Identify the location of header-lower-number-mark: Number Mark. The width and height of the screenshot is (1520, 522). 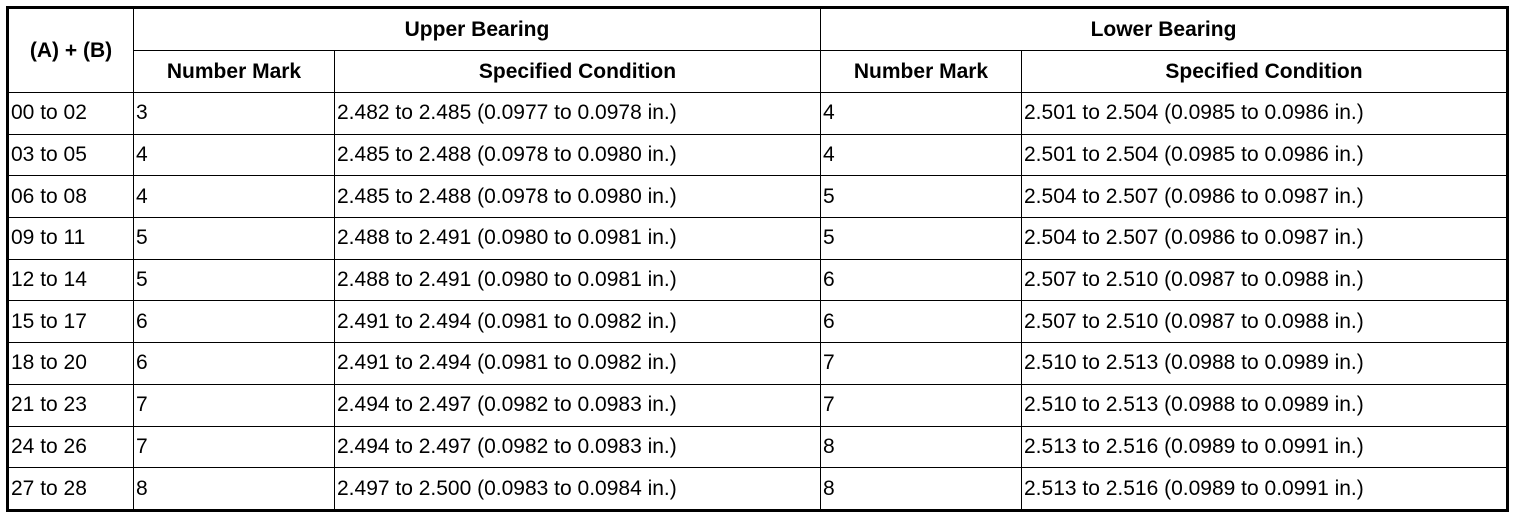
(921, 71).